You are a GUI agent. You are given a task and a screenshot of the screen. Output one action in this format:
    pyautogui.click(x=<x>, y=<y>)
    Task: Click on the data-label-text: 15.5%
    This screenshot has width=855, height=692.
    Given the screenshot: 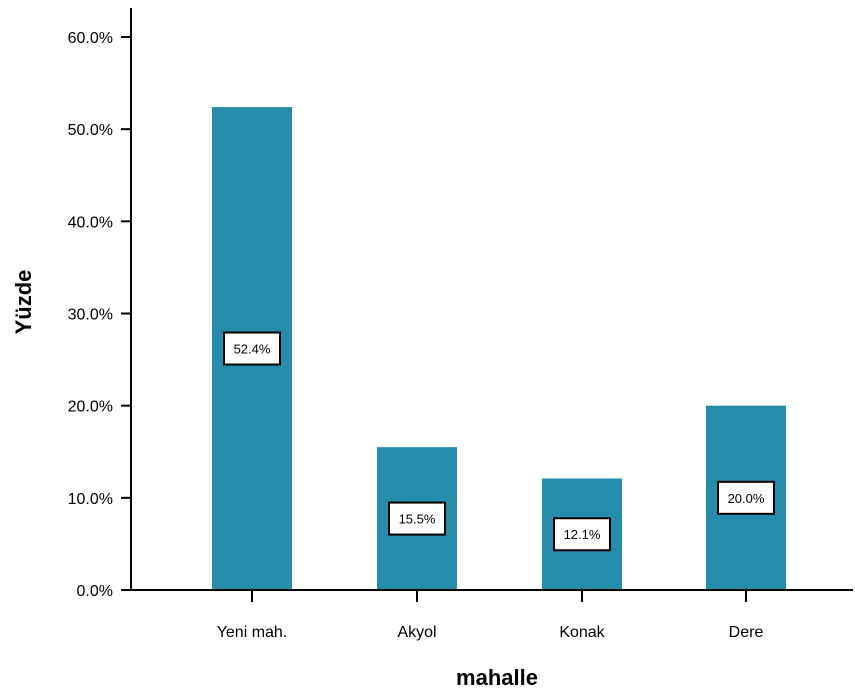 What is the action you would take?
    pyautogui.click(x=417, y=519)
    